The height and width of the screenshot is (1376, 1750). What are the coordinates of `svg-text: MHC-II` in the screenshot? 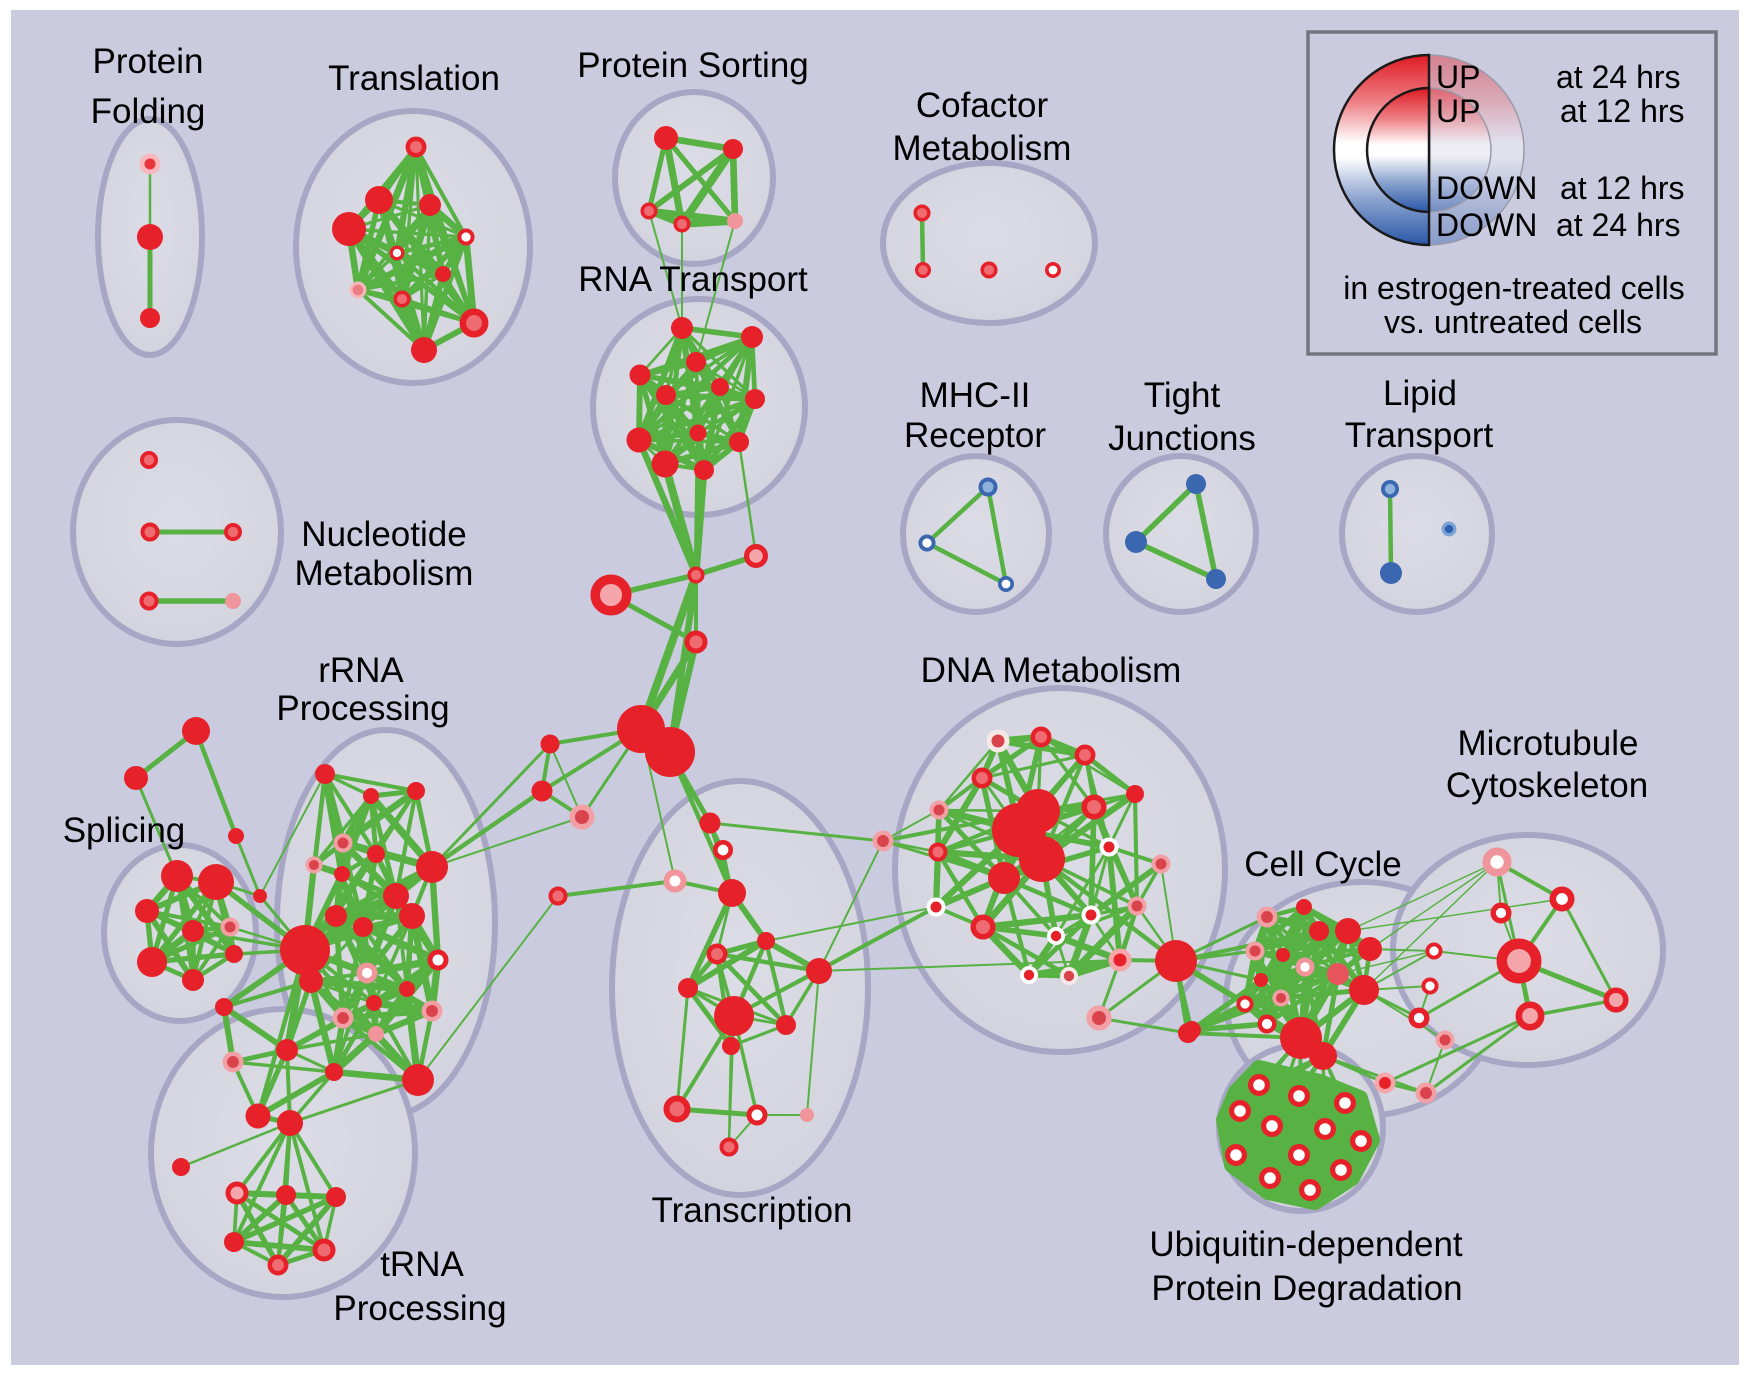 It's located at (975, 395).